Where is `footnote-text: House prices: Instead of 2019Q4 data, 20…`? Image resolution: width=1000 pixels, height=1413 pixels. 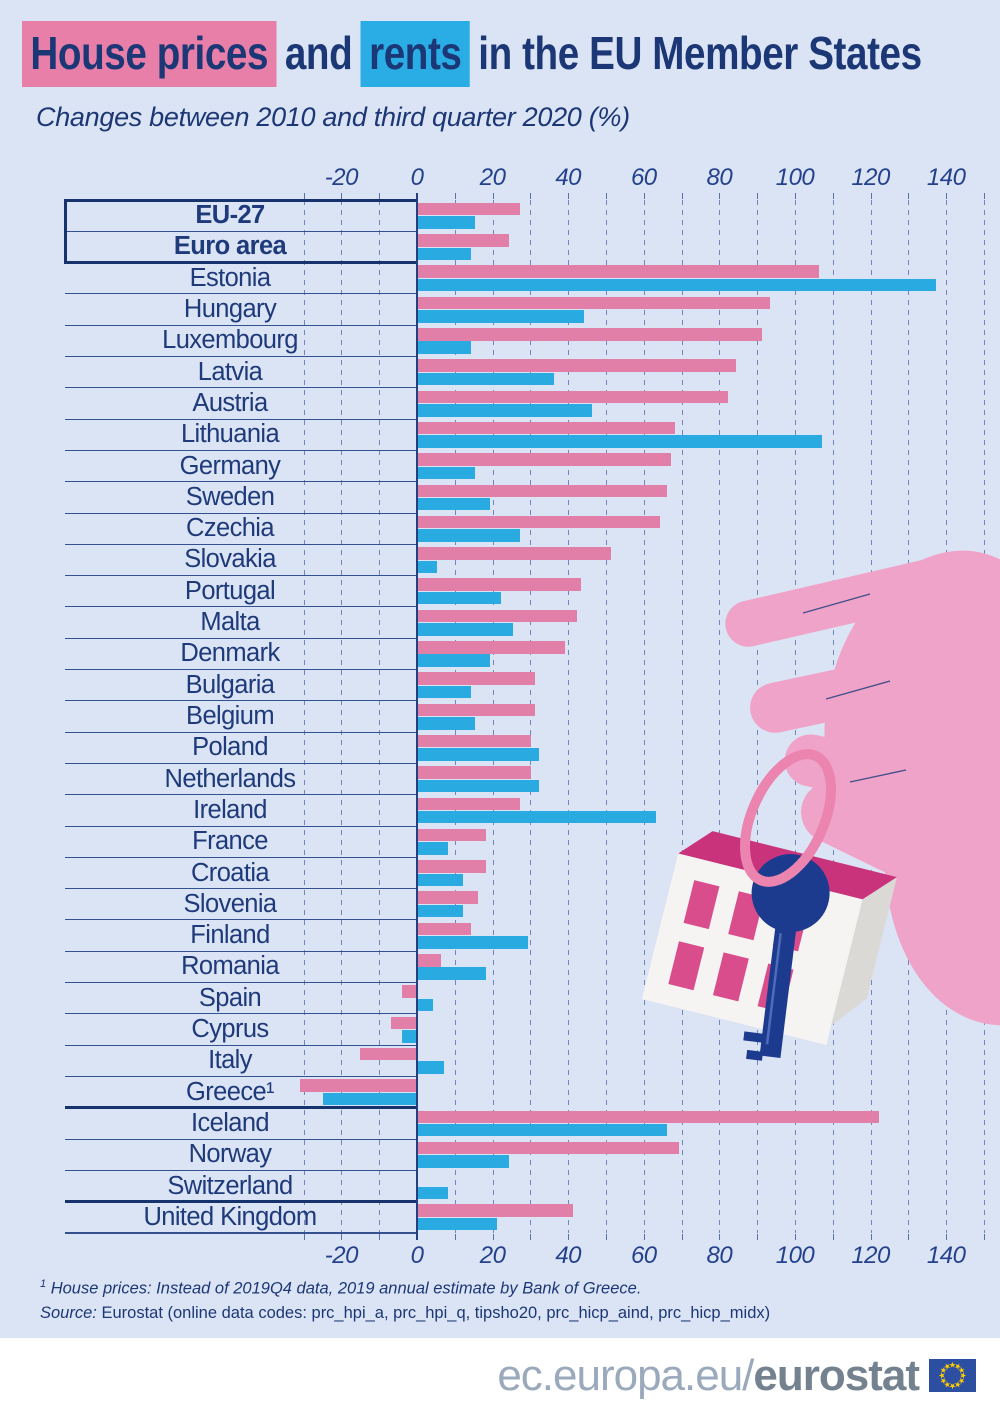
footnote-text: House prices: Instead of 2019Q4 data, 20… is located at coordinates (346, 1288).